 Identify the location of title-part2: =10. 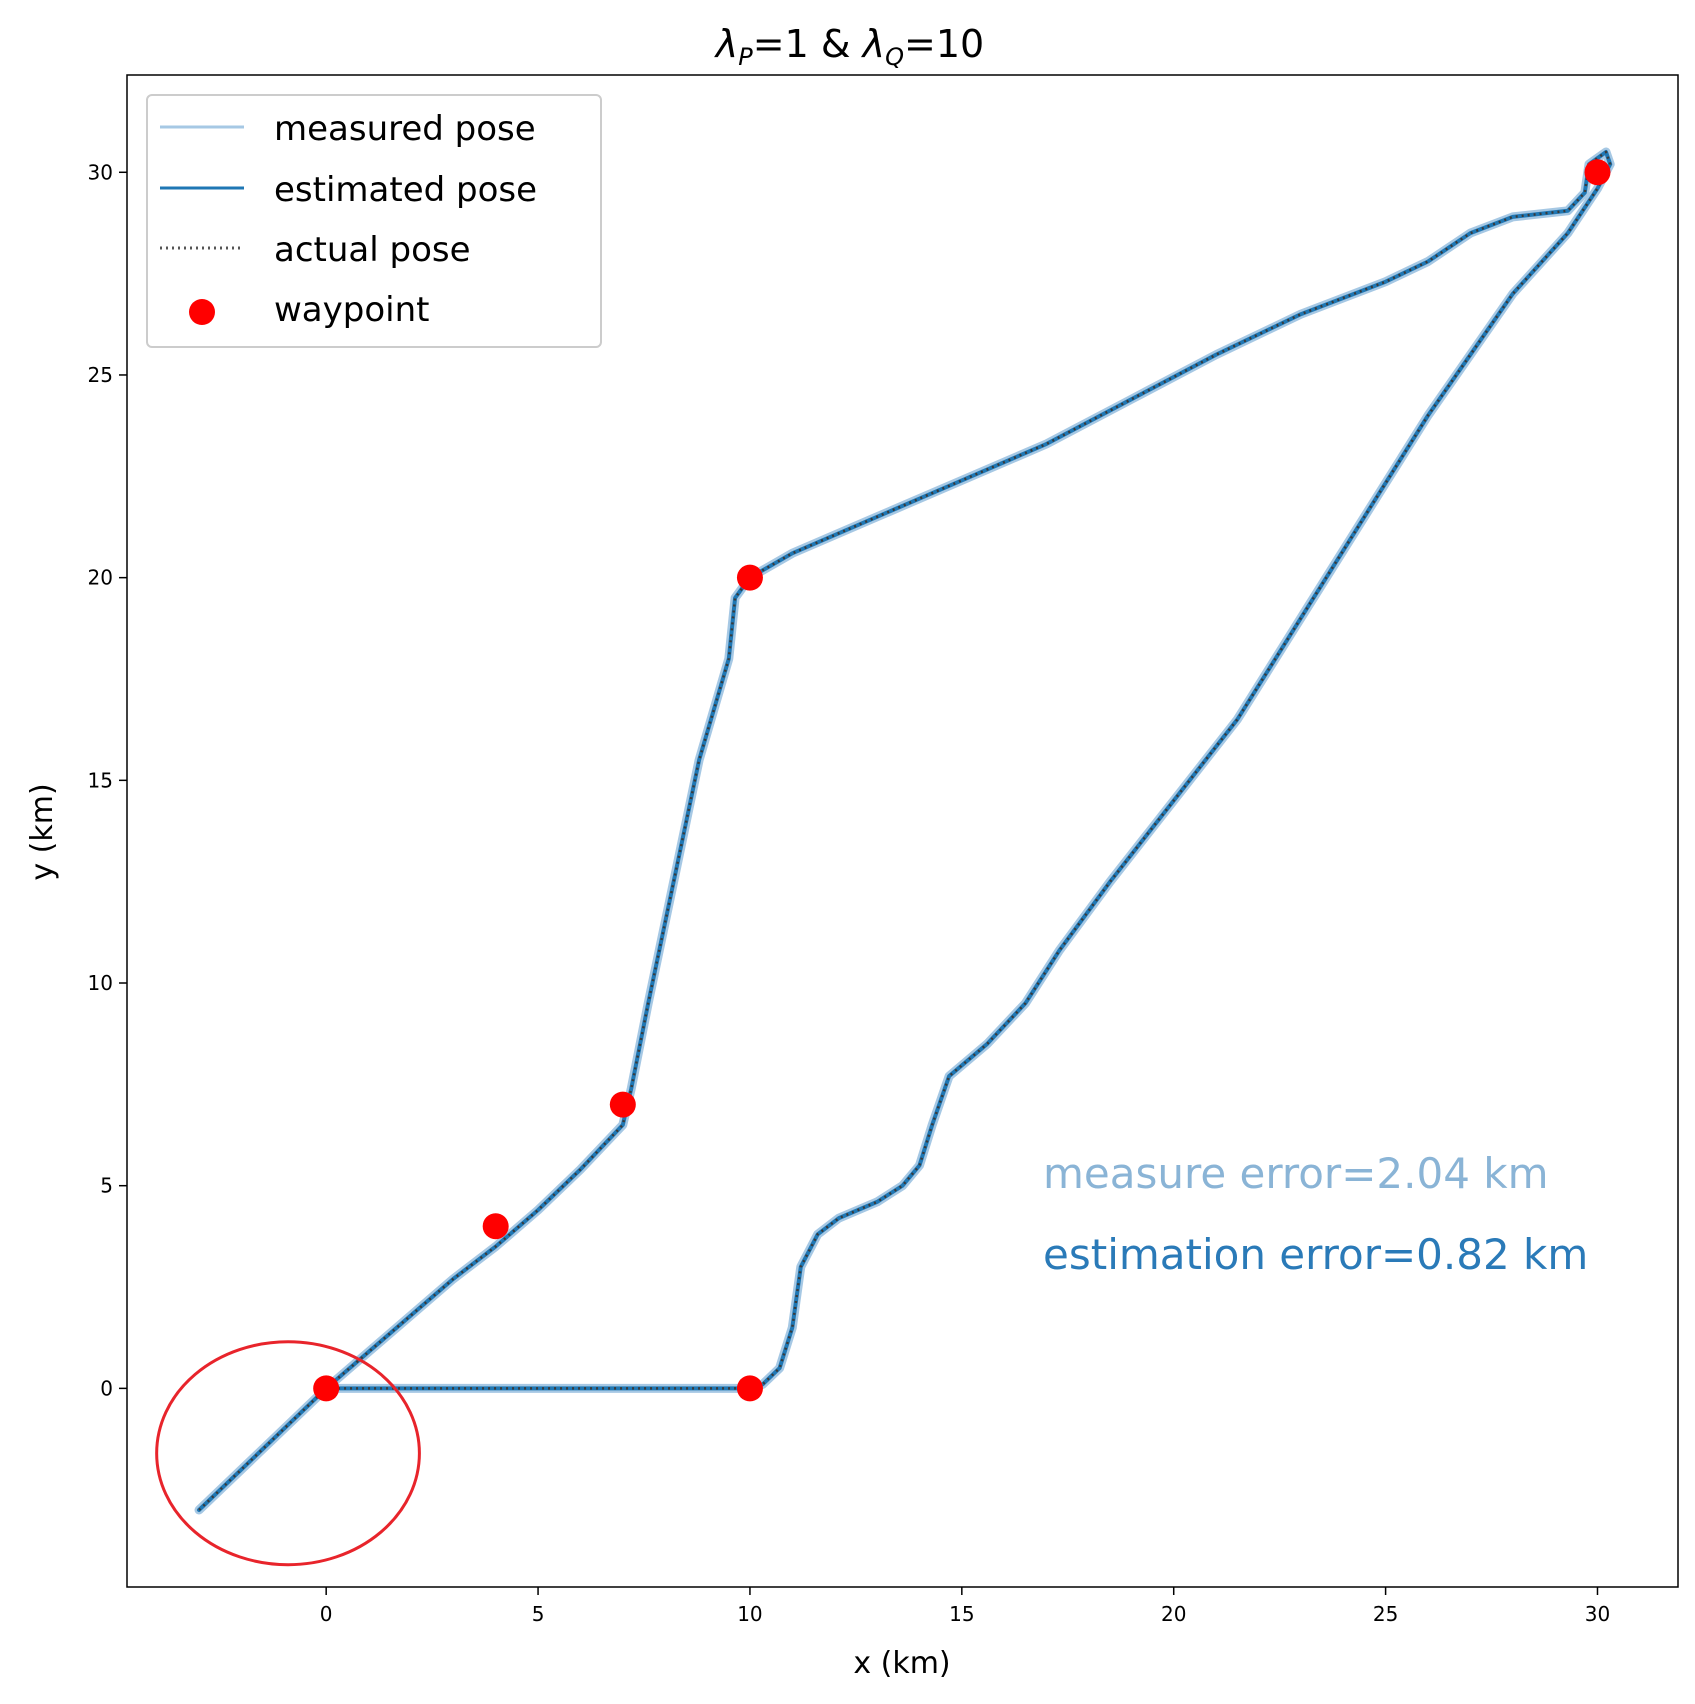
(944, 44).